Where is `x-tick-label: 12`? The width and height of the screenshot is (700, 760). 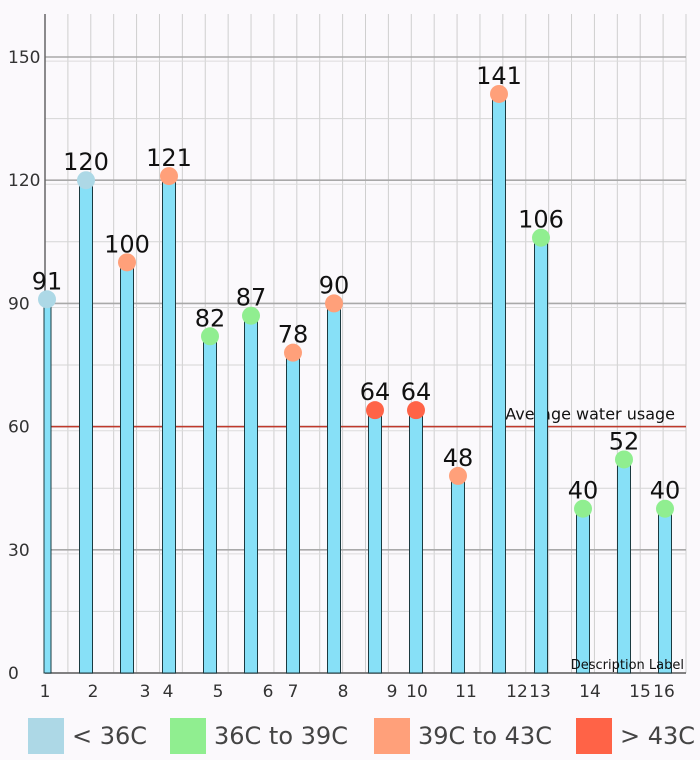
x-tick-label: 12 is located at coordinates (517, 692).